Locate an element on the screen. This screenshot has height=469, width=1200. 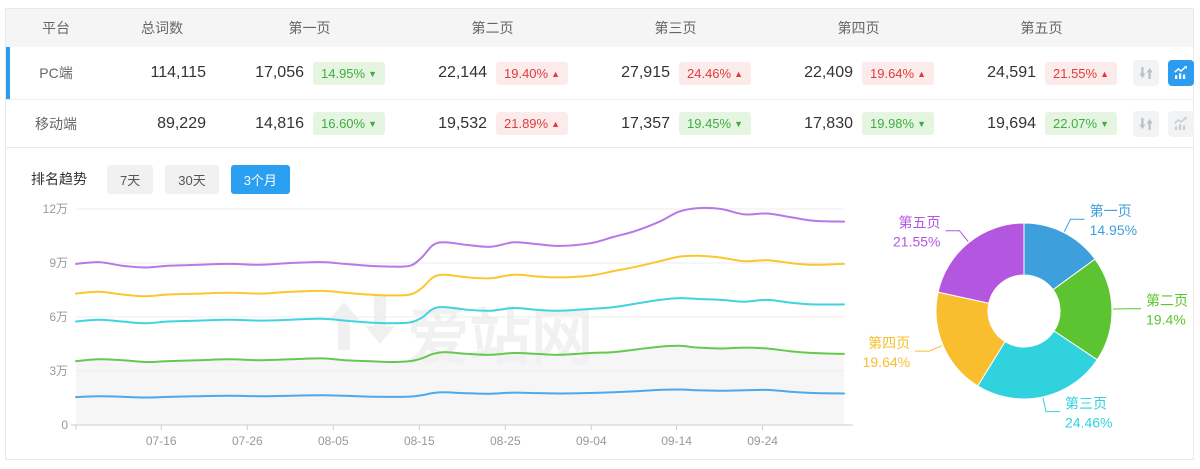
total-words: 114,115 is located at coordinates (178, 72).